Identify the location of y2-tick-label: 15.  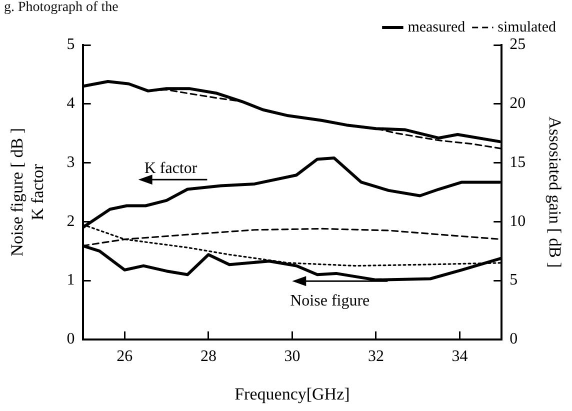
(518, 162).